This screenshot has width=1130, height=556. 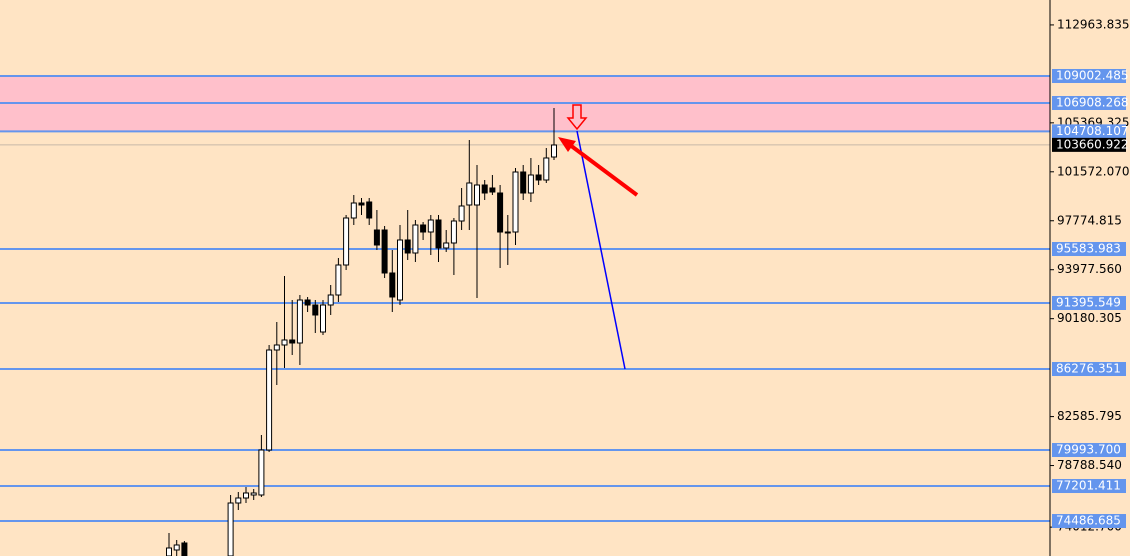 What do you see at coordinates (1092, 102) in the screenshot?
I see `level-label: 106908.268` at bounding box center [1092, 102].